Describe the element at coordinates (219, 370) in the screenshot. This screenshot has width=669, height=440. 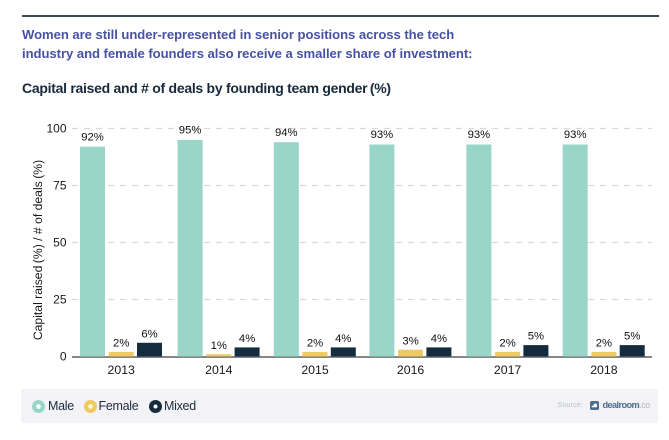
I see `svg-text: 2014` at that location.